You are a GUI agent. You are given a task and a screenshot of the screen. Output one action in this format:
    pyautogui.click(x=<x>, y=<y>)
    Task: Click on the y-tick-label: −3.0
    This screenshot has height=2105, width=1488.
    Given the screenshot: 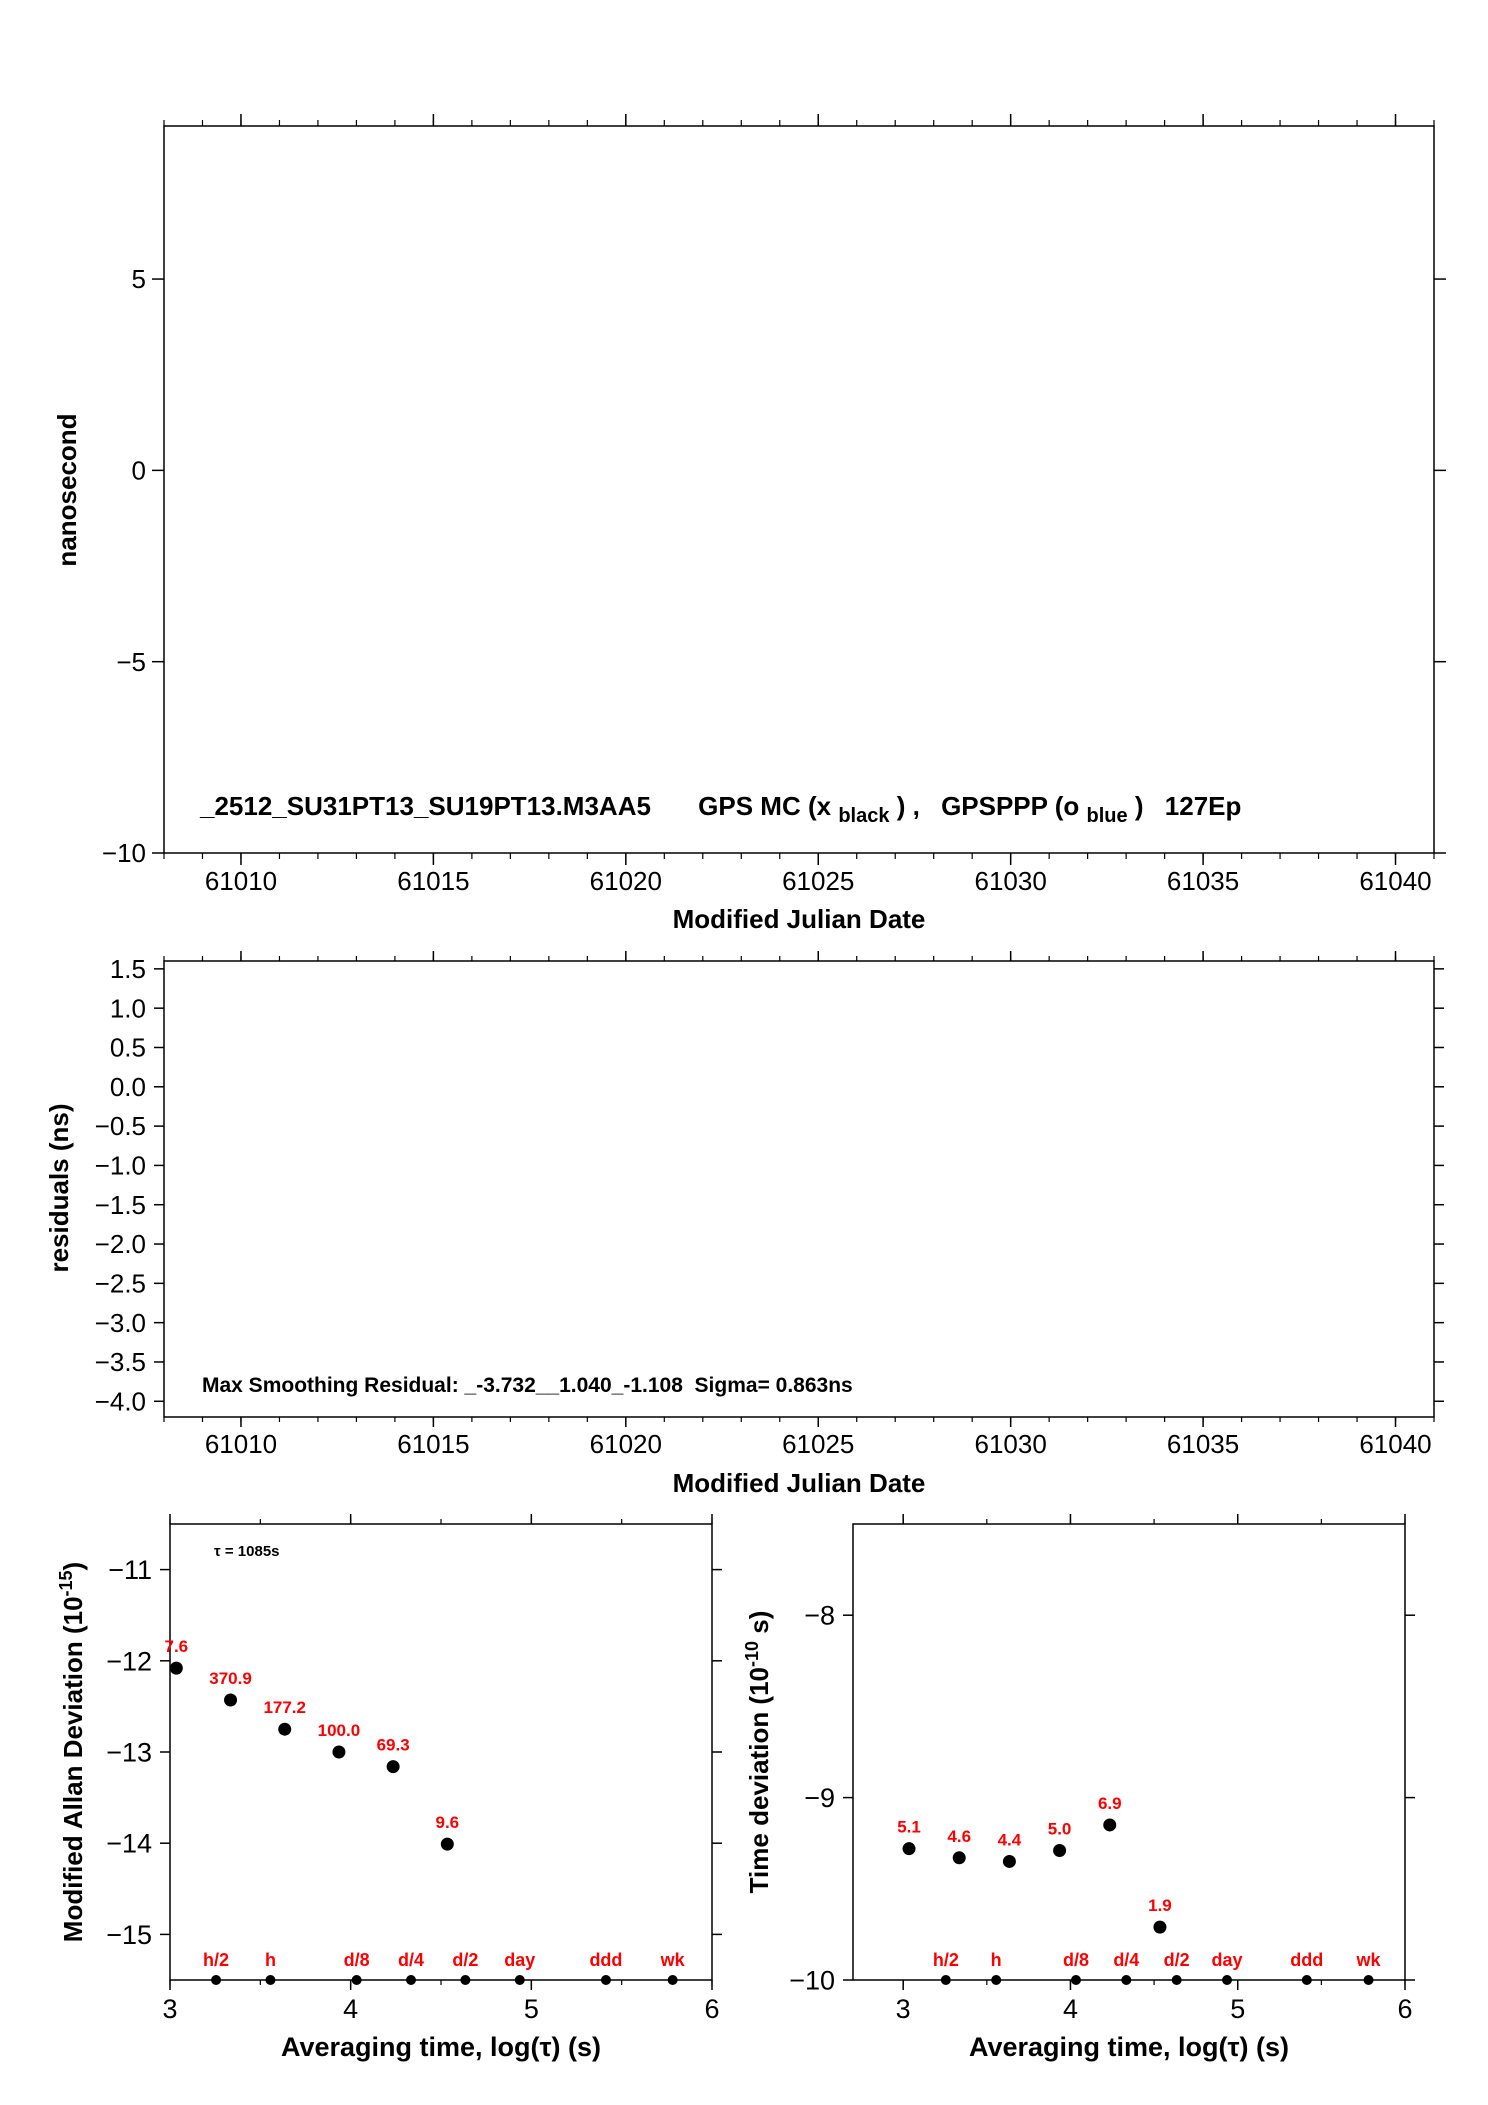 What is the action you would take?
    pyautogui.click(x=120, y=1323)
    